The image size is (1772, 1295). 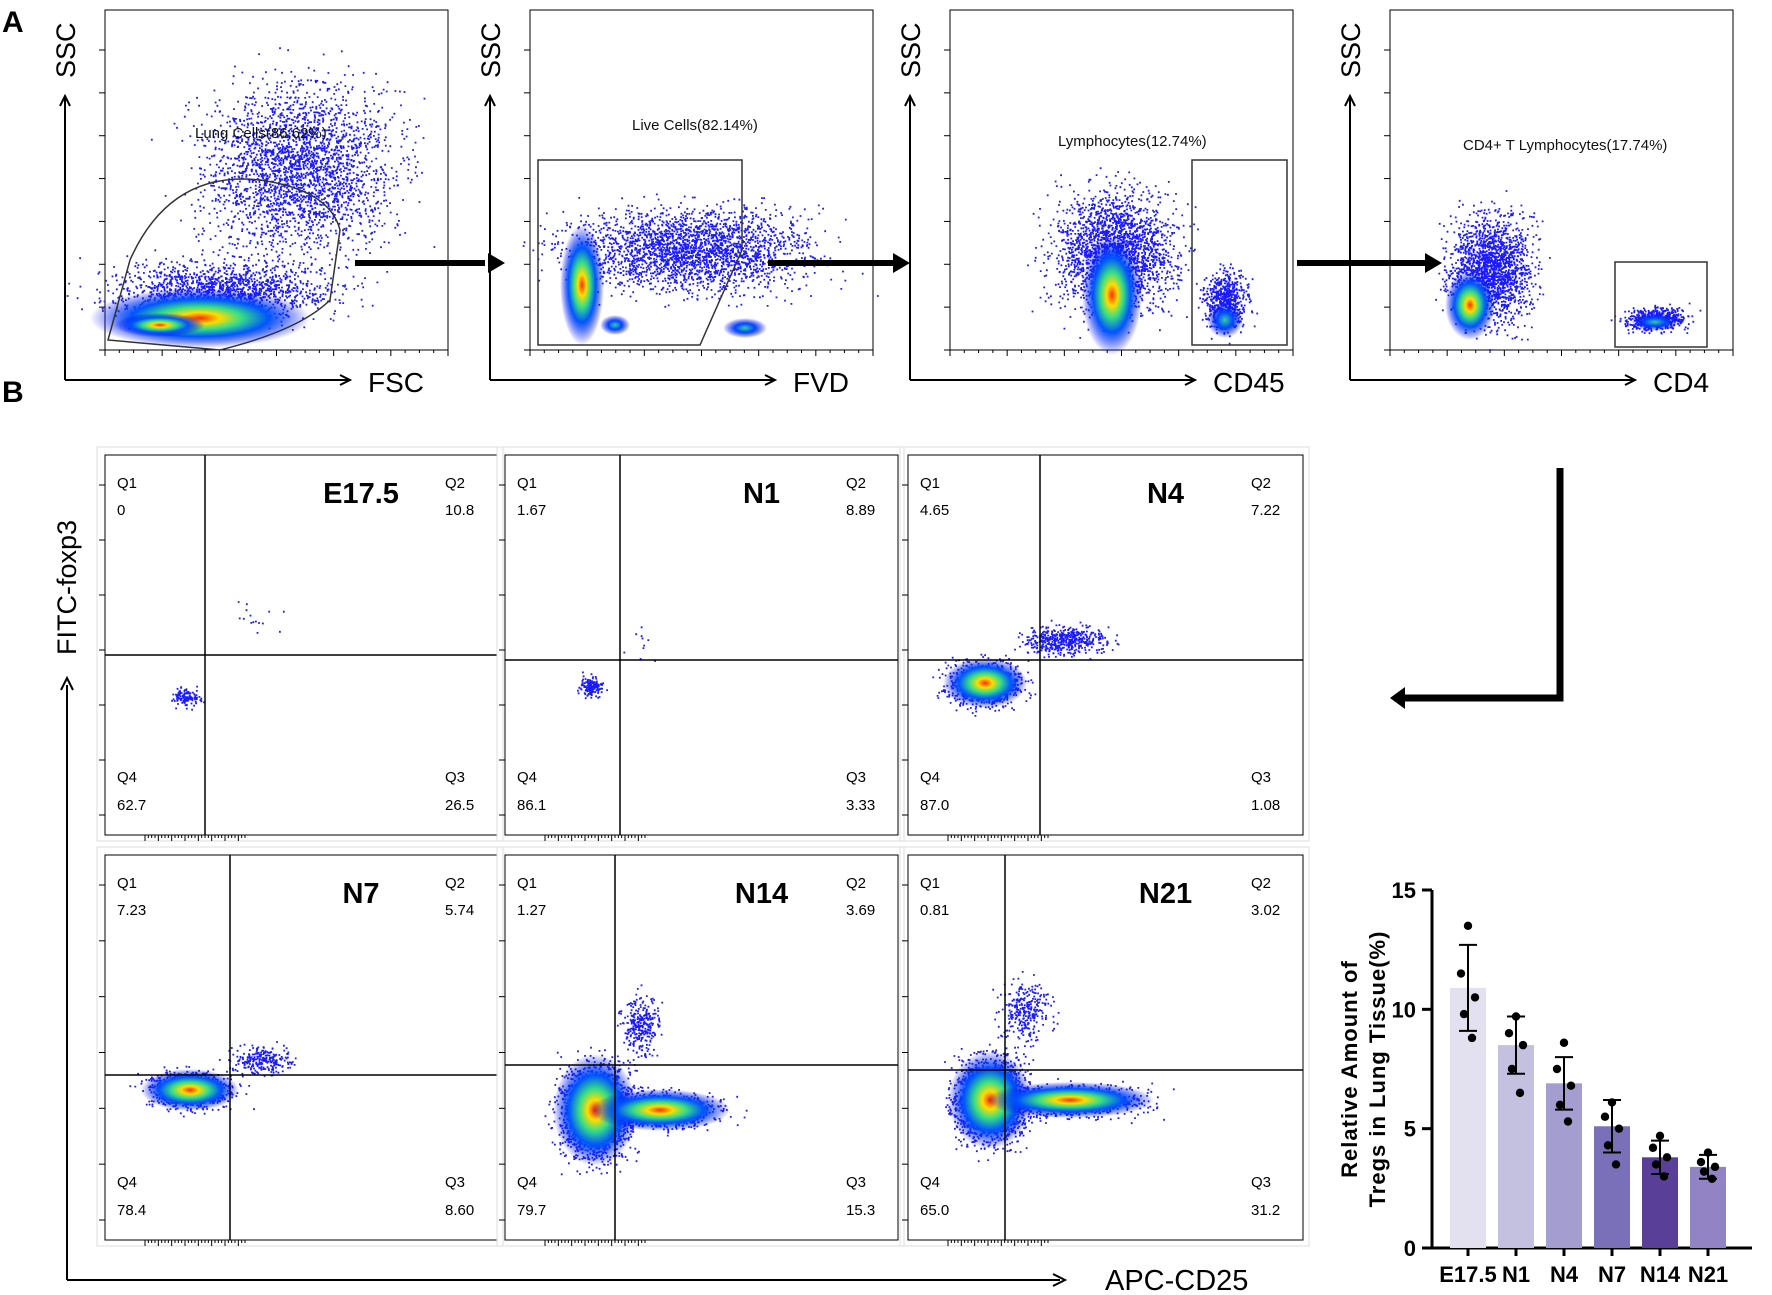 What do you see at coordinates (860, 510) in the screenshot?
I see `quadrant-q2-value: 8.89` at bounding box center [860, 510].